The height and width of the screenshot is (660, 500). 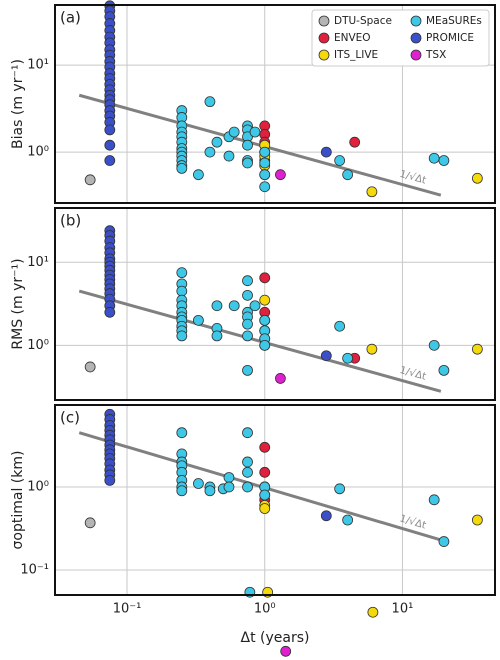 I want to click on y-axis-label: Bias (m yr⁻¹), so click(x=18, y=104).